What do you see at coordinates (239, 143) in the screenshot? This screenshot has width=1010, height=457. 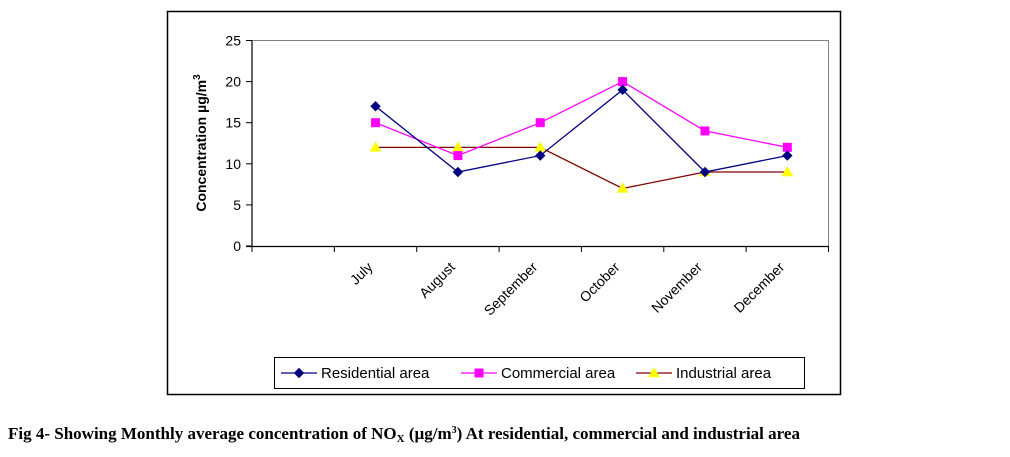 I see `y-axis: 0 5 10 15 20 25` at bounding box center [239, 143].